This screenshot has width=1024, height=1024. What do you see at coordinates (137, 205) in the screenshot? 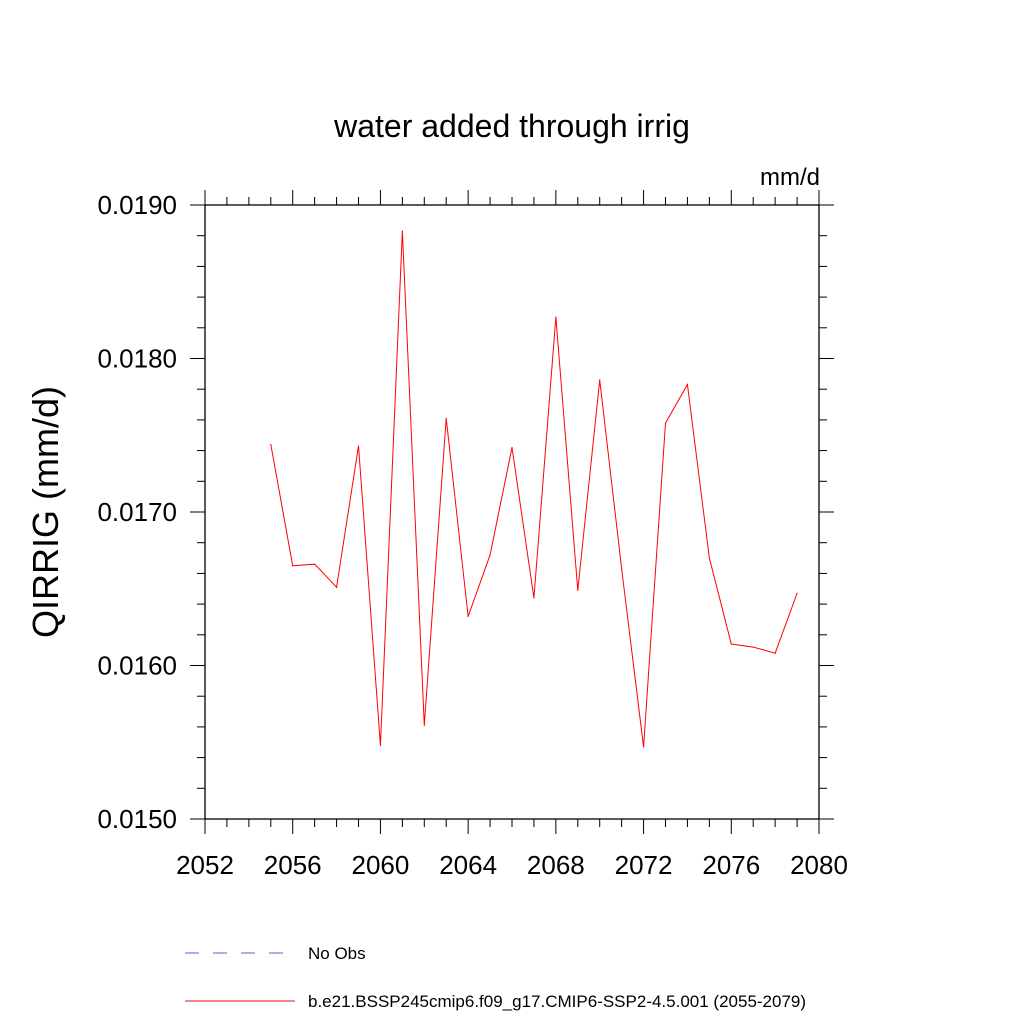
I see `y-tick-label: 0.0190` at bounding box center [137, 205].